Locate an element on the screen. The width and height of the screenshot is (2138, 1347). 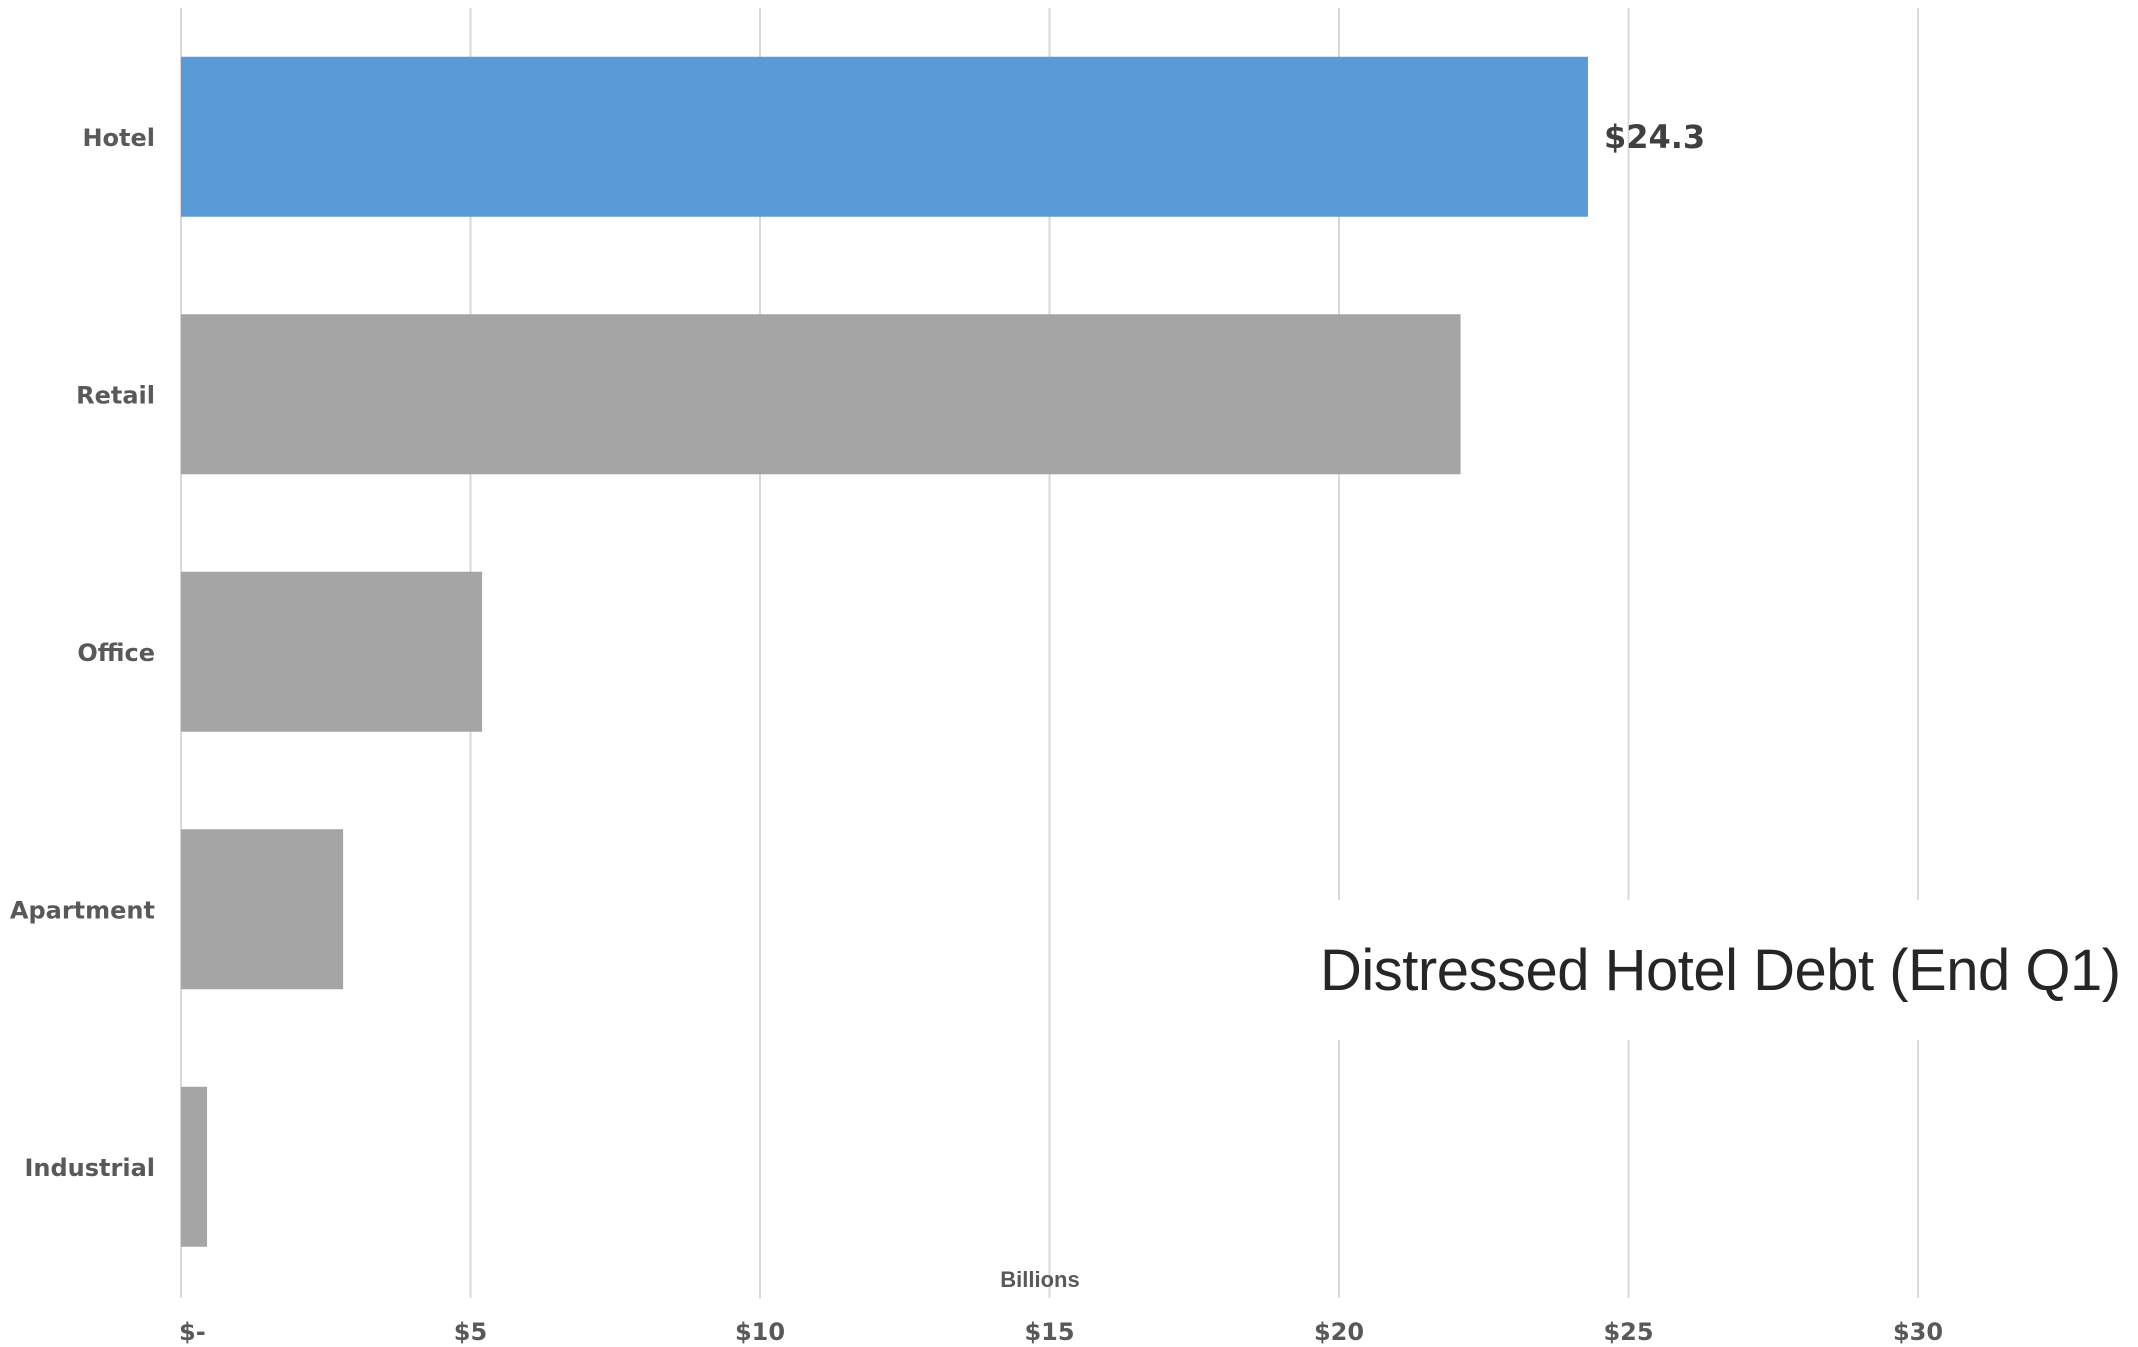
x-axis-title: Billions is located at coordinates (1039, 1279).